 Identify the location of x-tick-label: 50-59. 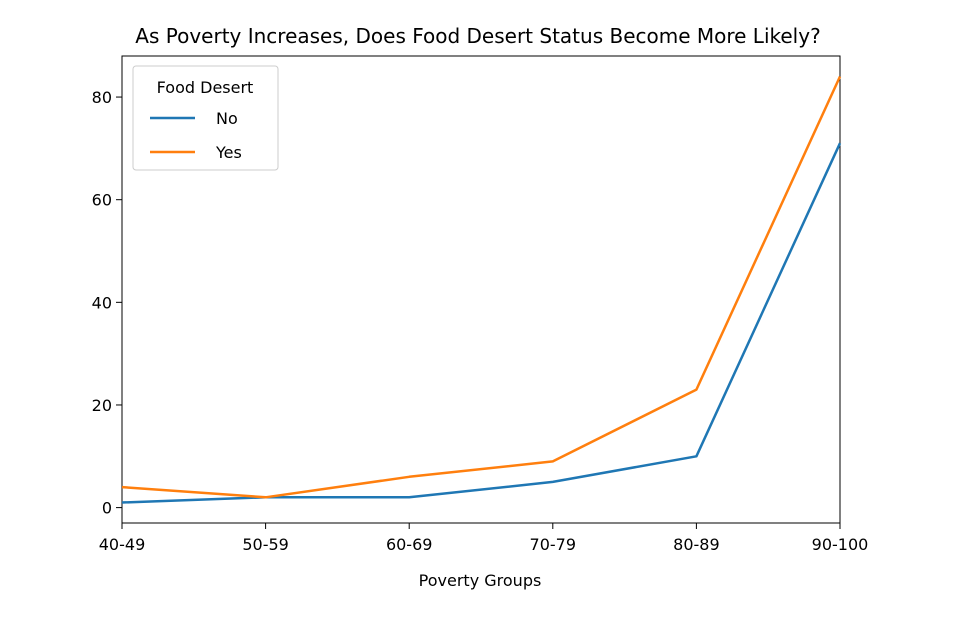
(265, 544).